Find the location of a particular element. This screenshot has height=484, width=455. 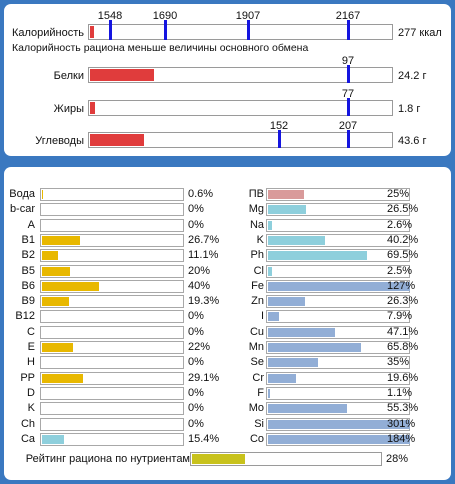

mineral-row: Cu 47.1% is located at coordinates (227, 333).